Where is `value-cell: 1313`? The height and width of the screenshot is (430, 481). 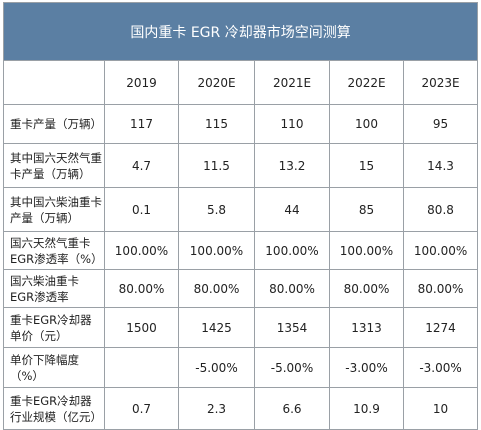
value-cell: 1313 is located at coordinates (366, 327).